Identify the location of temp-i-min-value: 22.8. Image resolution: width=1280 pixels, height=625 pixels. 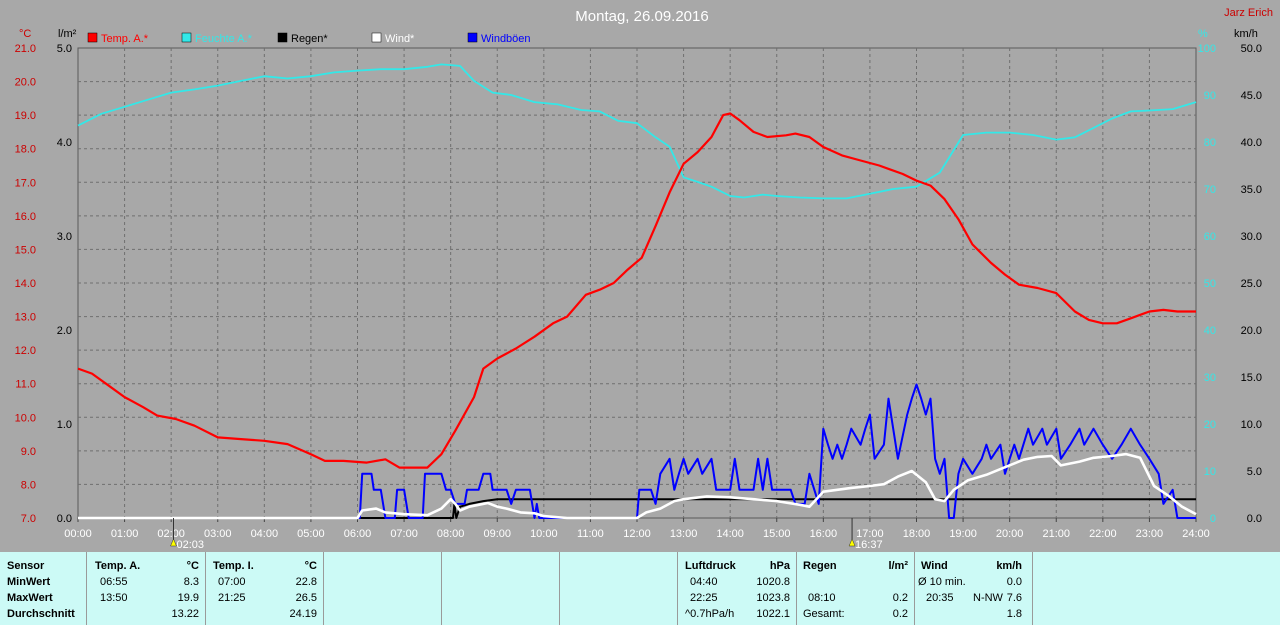
(306, 582).